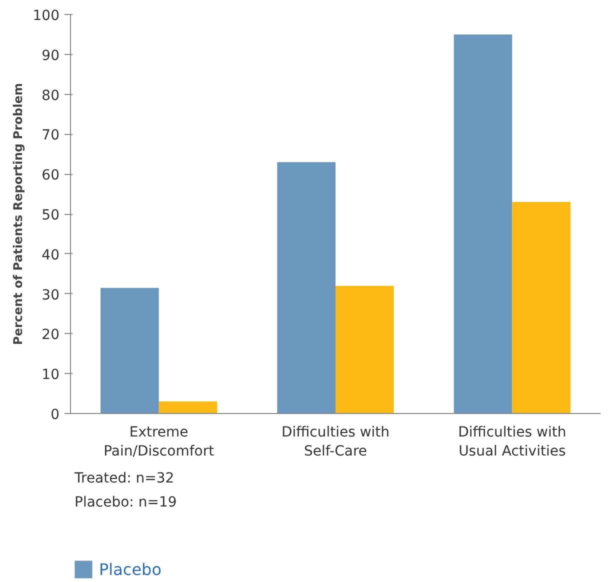 This screenshot has width=612, height=582. I want to click on y-tick-label: 20, so click(51, 335).